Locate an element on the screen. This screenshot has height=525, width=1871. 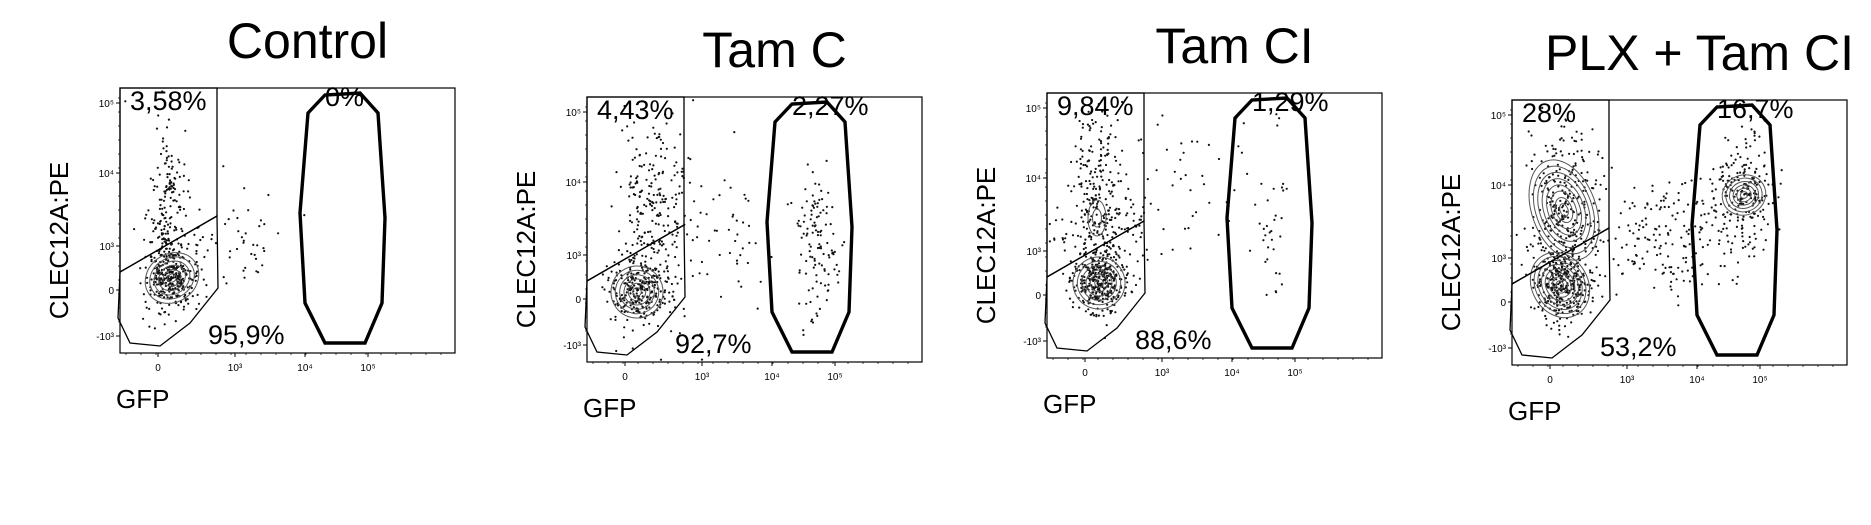
gate-label-lower-left: 95,9% is located at coordinates (246, 335).